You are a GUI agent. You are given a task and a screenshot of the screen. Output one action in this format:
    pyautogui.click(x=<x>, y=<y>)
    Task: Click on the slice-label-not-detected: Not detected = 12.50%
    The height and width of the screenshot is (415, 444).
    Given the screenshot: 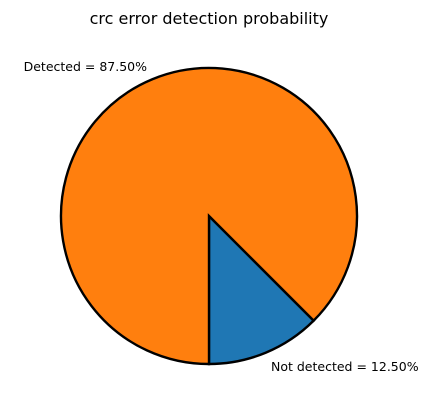 What is the action you would take?
    pyautogui.click(x=345, y=366)
    